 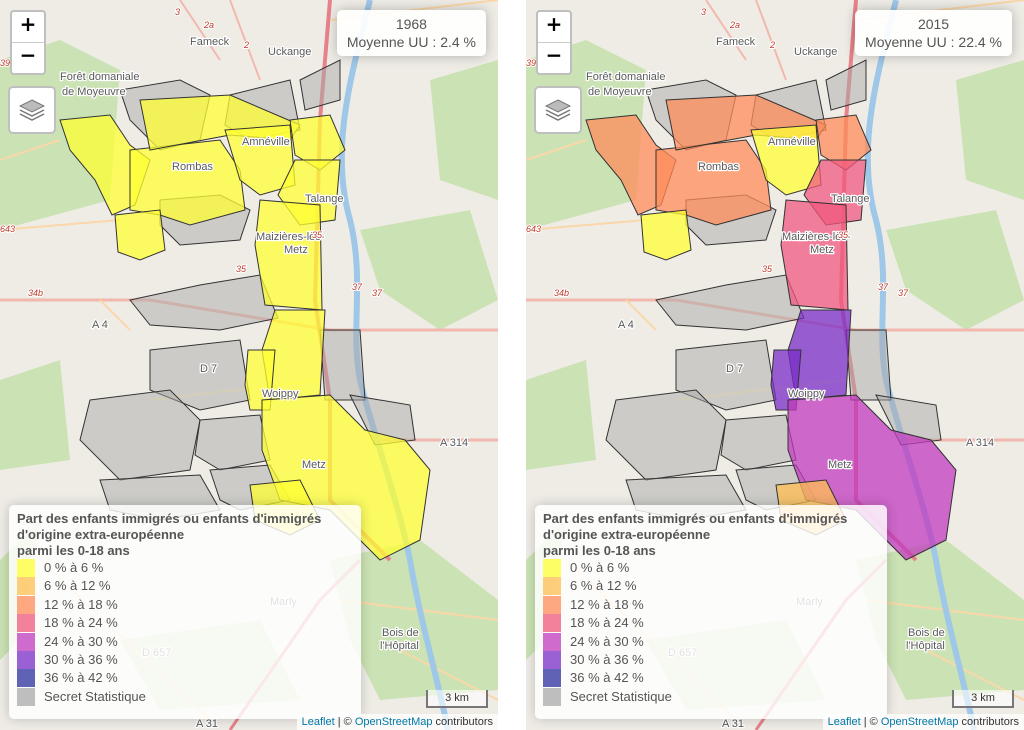 I want to click on mean-label: Moyenne UU : 2.4 %, so click(x=411, y=42).